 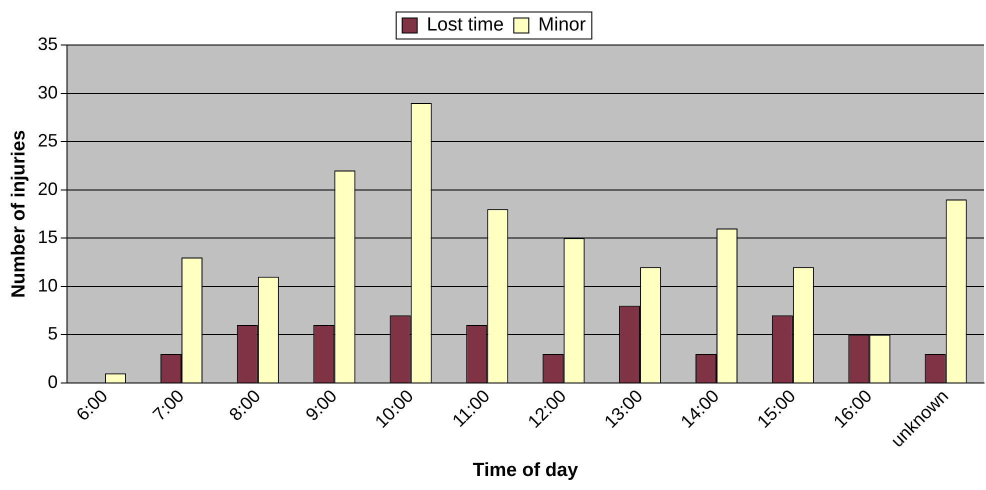 What do you see at coordinates (92, 405) in the screenshot?
I see `x-tick-label: 6:00` at bounding box center [92, 405].